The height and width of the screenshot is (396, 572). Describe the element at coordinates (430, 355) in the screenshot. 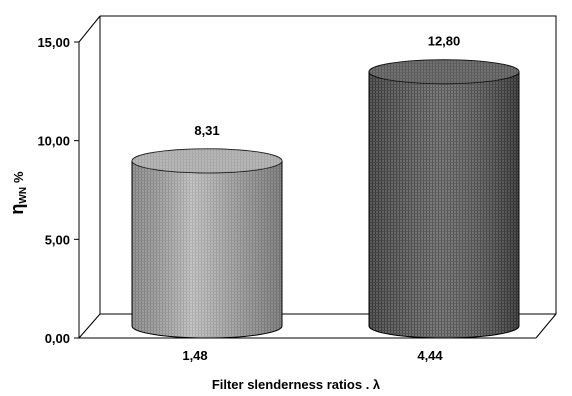

I see `x-tick-label: 4,44` at that location.